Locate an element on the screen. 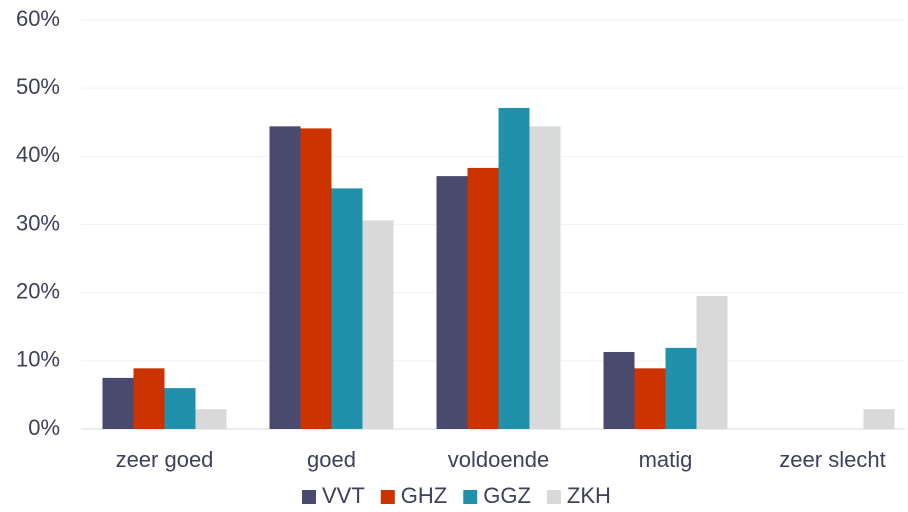 The height and width of the screenshot is (512, 908). legend-label: ZKH is located at coordinates (589, 495).